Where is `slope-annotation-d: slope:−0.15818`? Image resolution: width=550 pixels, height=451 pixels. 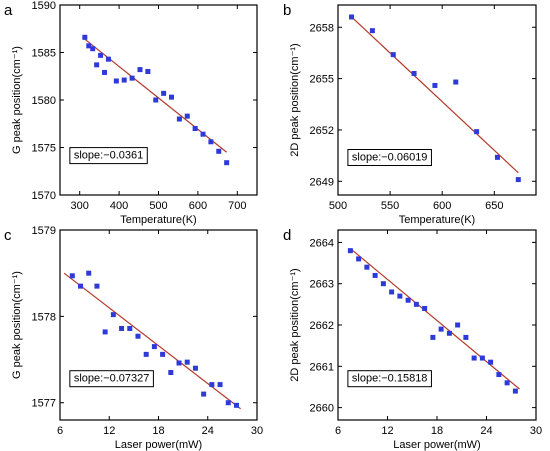 slope-annotation-d: slope:−0.15818 is located at coordinates (390, 379).